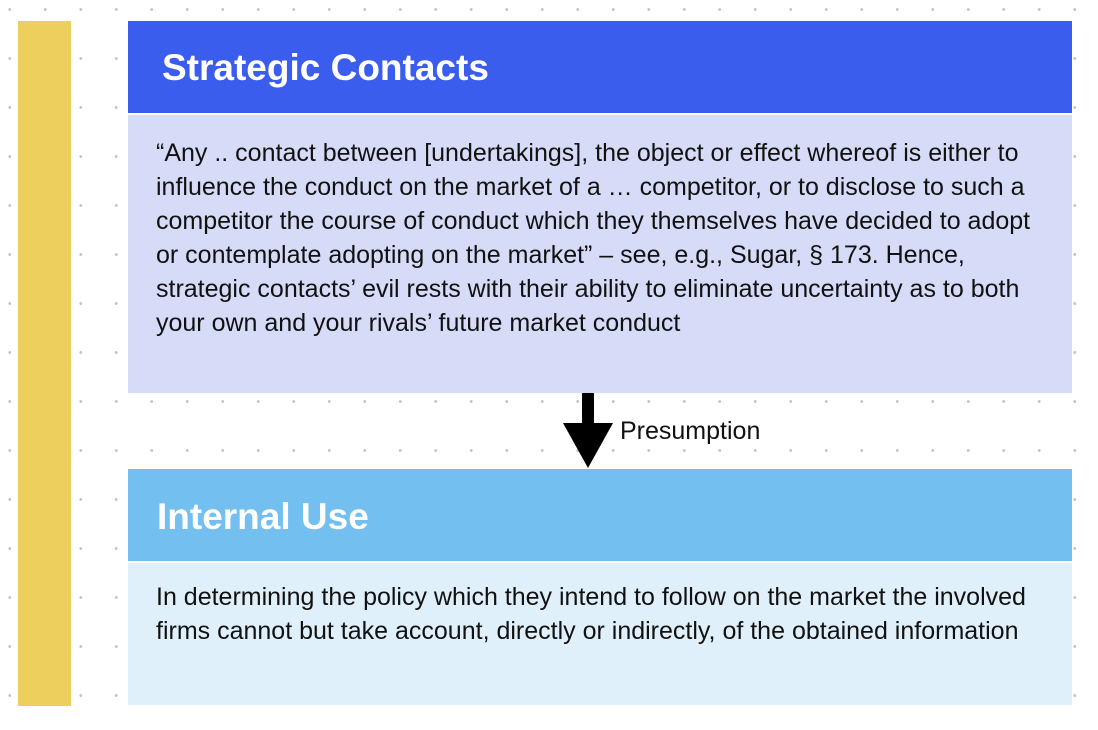 Image resolution: width=1098 pixels, height=730 pixels. What do you see at coordinates (263, 516) in the screenshot?
I see `internal-use-title: Internal Use` at bounding box center [263, 516].